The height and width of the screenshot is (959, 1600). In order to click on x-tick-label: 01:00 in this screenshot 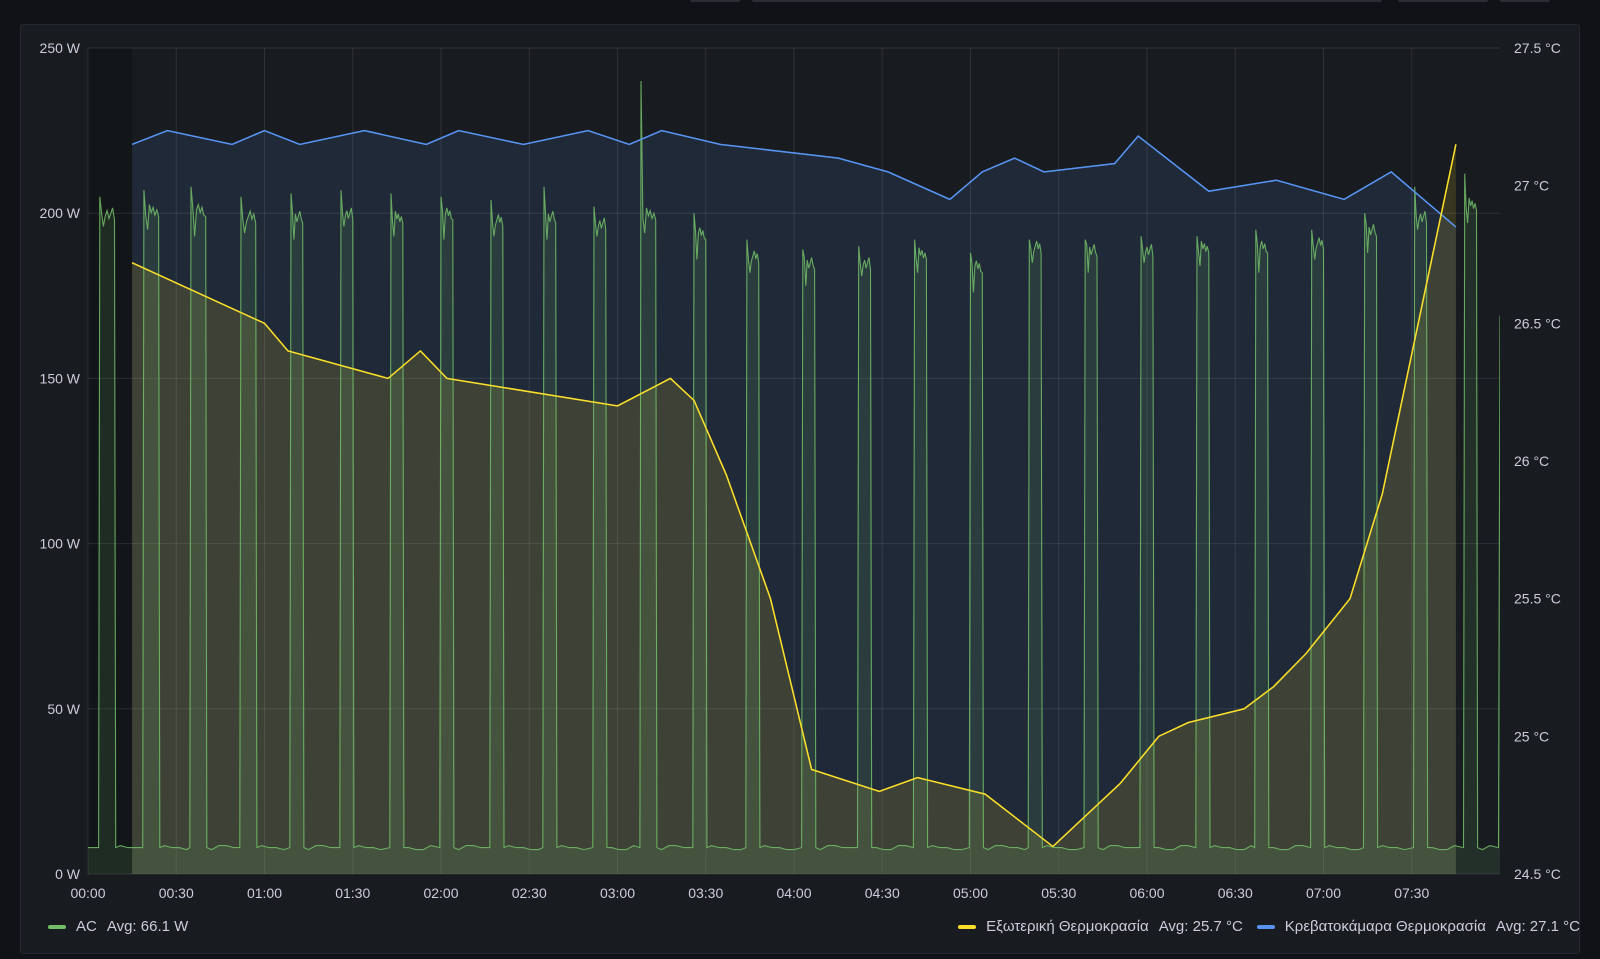, I will do `click(264, 893)`.